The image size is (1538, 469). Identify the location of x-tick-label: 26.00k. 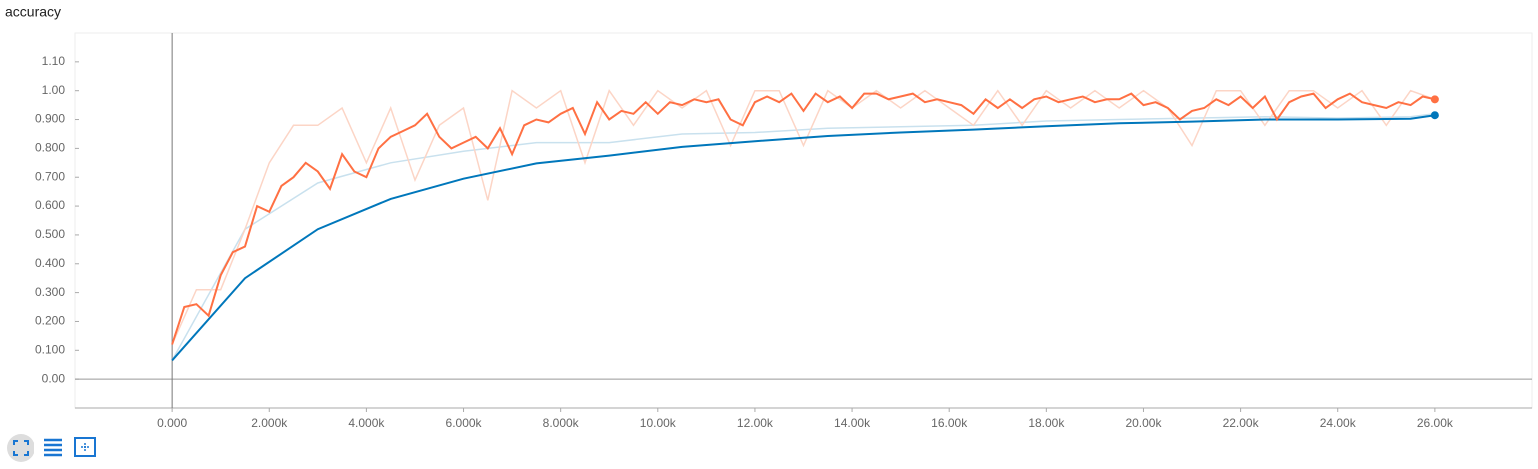
(1435, 423).